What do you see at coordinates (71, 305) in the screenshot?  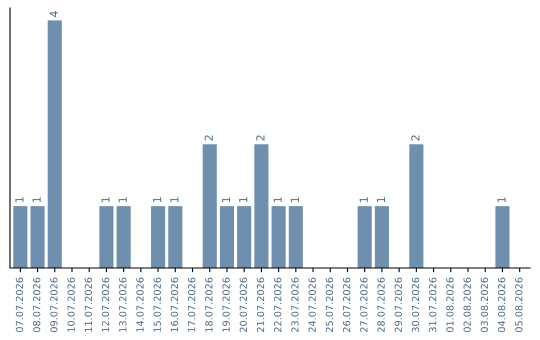 I see `x-tick-label: 10.07.2026` at bounding box center [71, 305].